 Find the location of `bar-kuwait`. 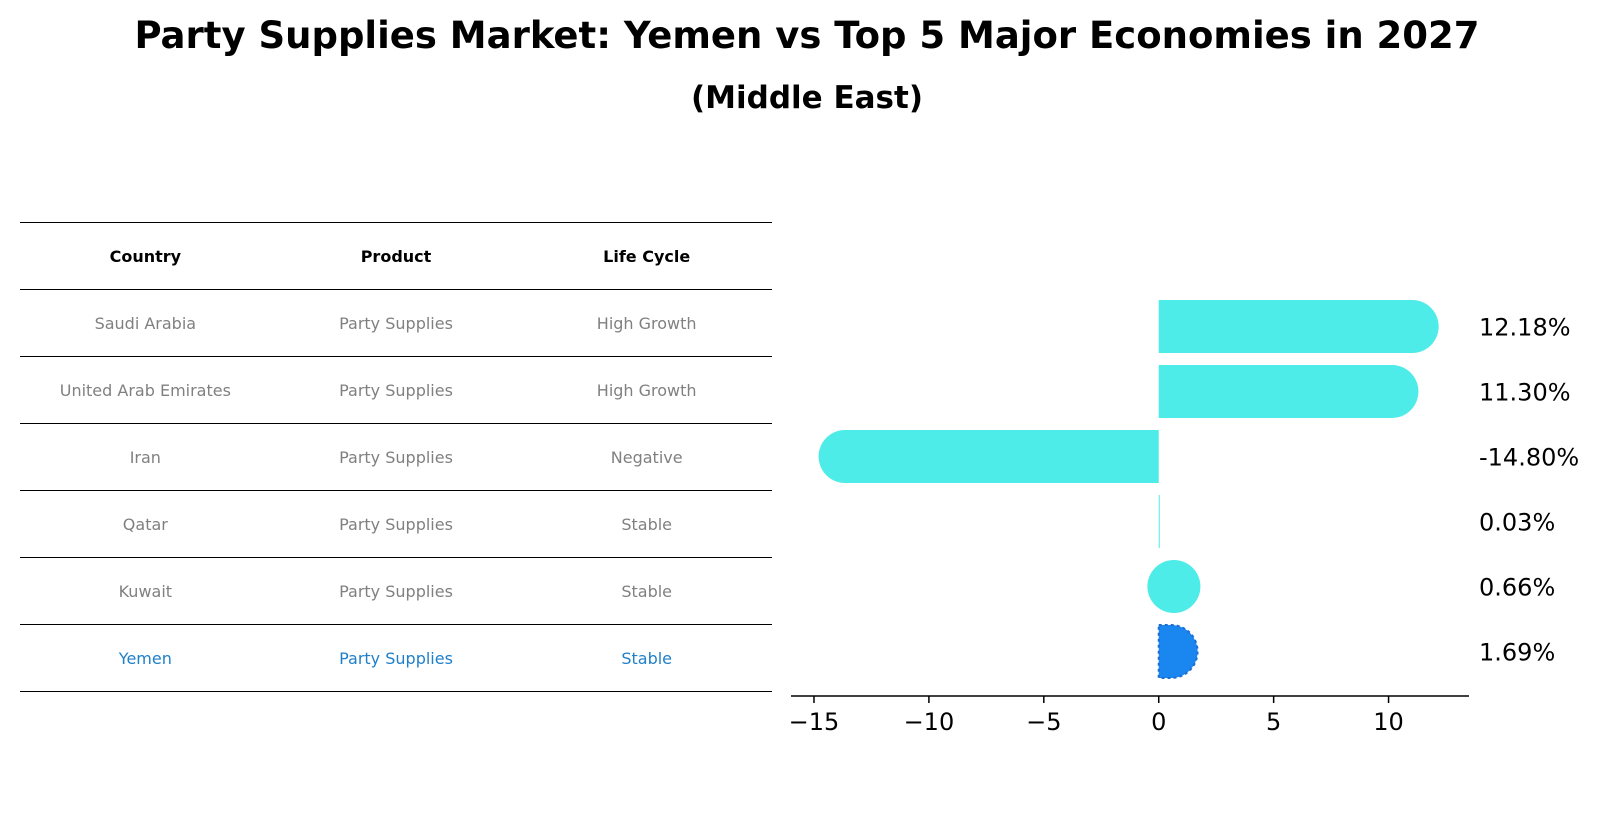

bar-kuwait is located at coordinates (1174, 586).